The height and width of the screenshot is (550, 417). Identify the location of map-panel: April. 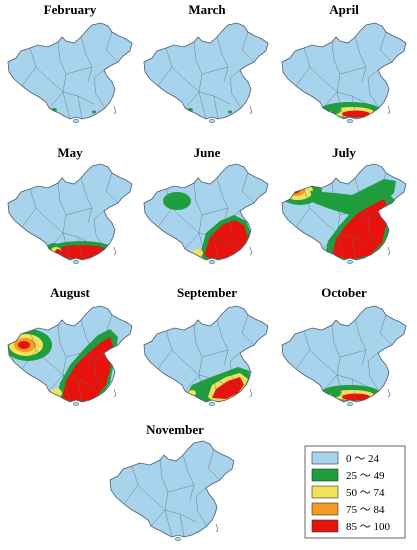
(344, 63).